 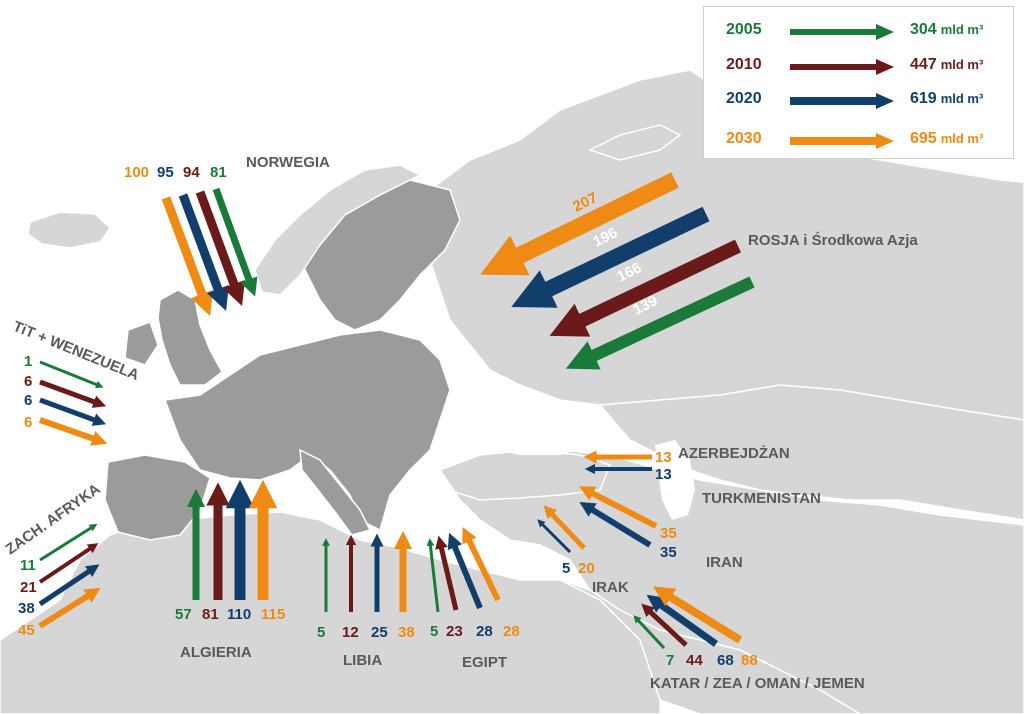 I want to click on norwegia-2010-value: 94, so click(x=191, y=172).